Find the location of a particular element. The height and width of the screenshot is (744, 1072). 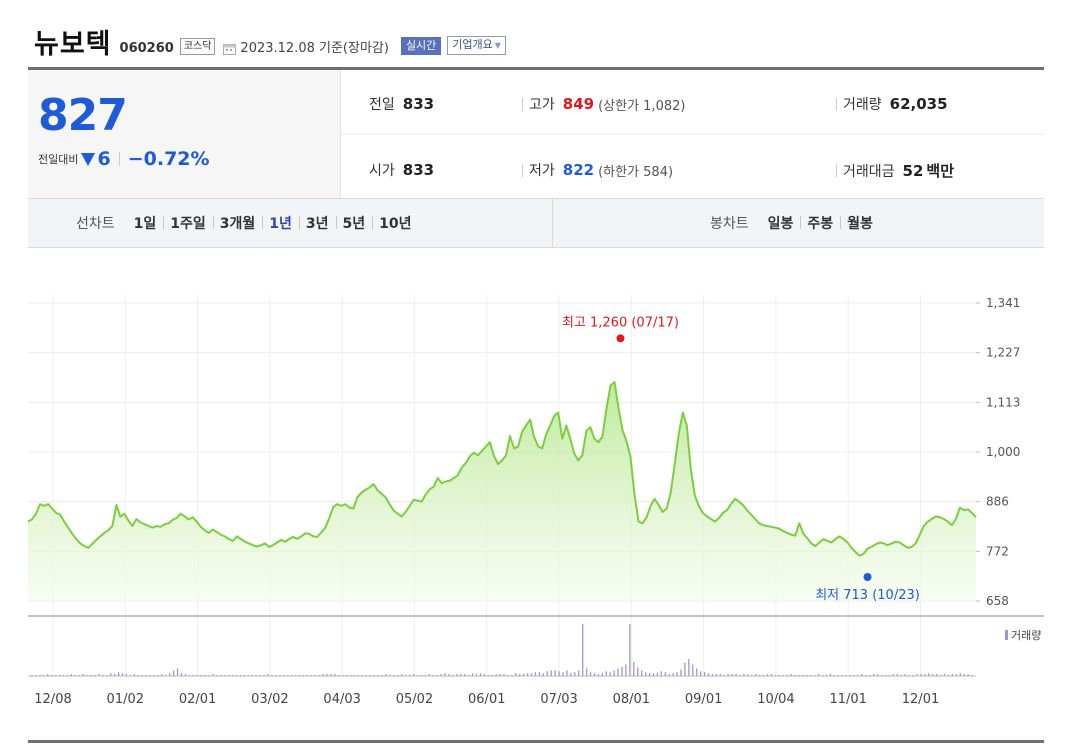

candle-chart-label: 봉차트 is located at coordinates (729, 224).